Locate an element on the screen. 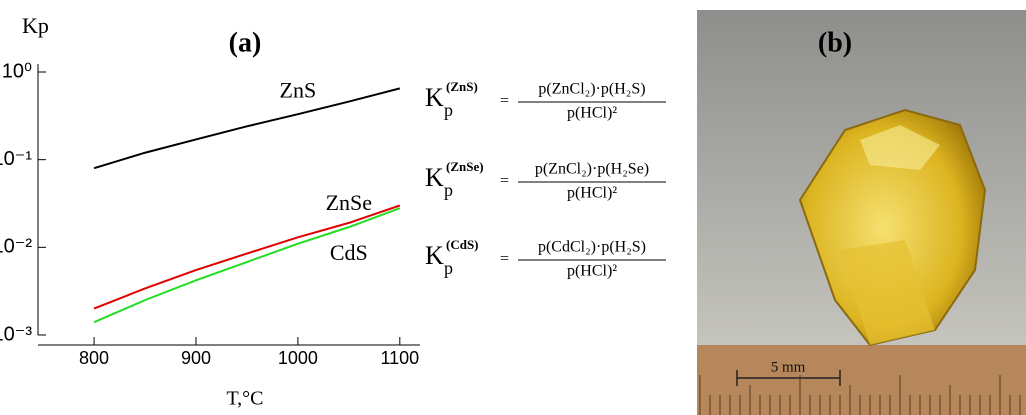  eq-sup: (ZnSe) is located at coordinates (465, 166).